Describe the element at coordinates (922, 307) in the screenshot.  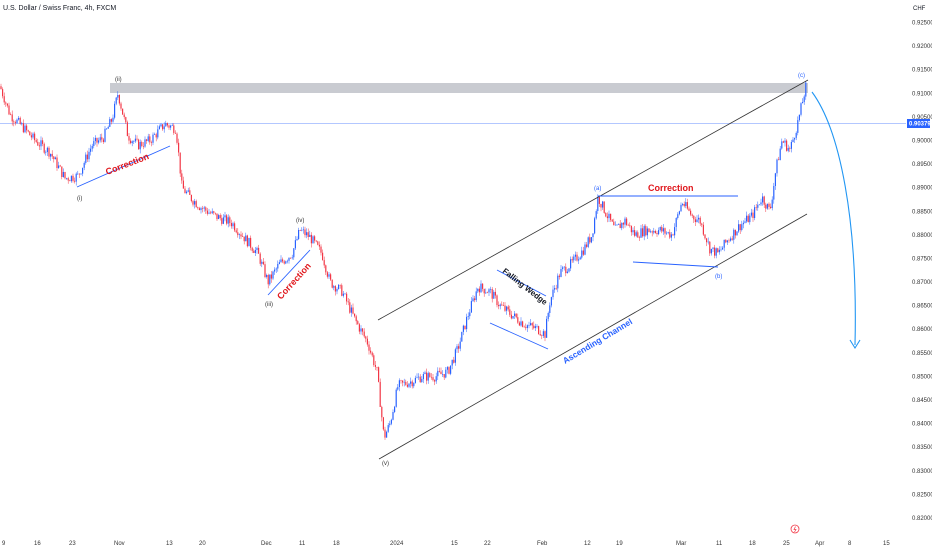
I see `y-tick-label: 0.86500` at that location.